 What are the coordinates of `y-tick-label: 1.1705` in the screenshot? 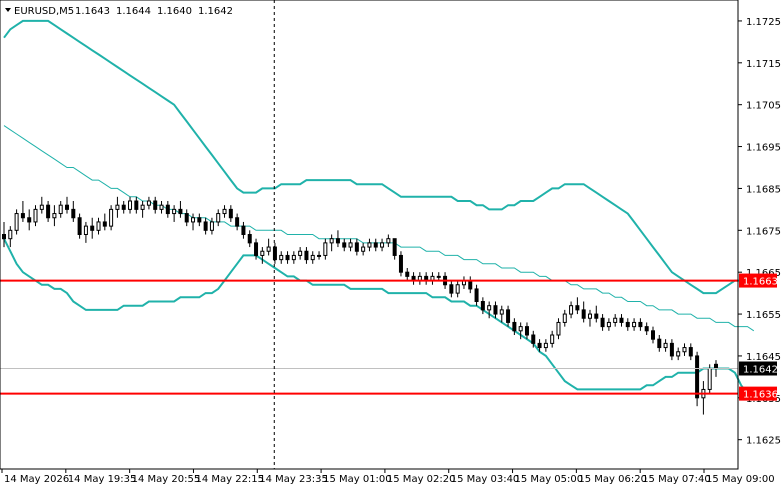 It's located at (763, 106).